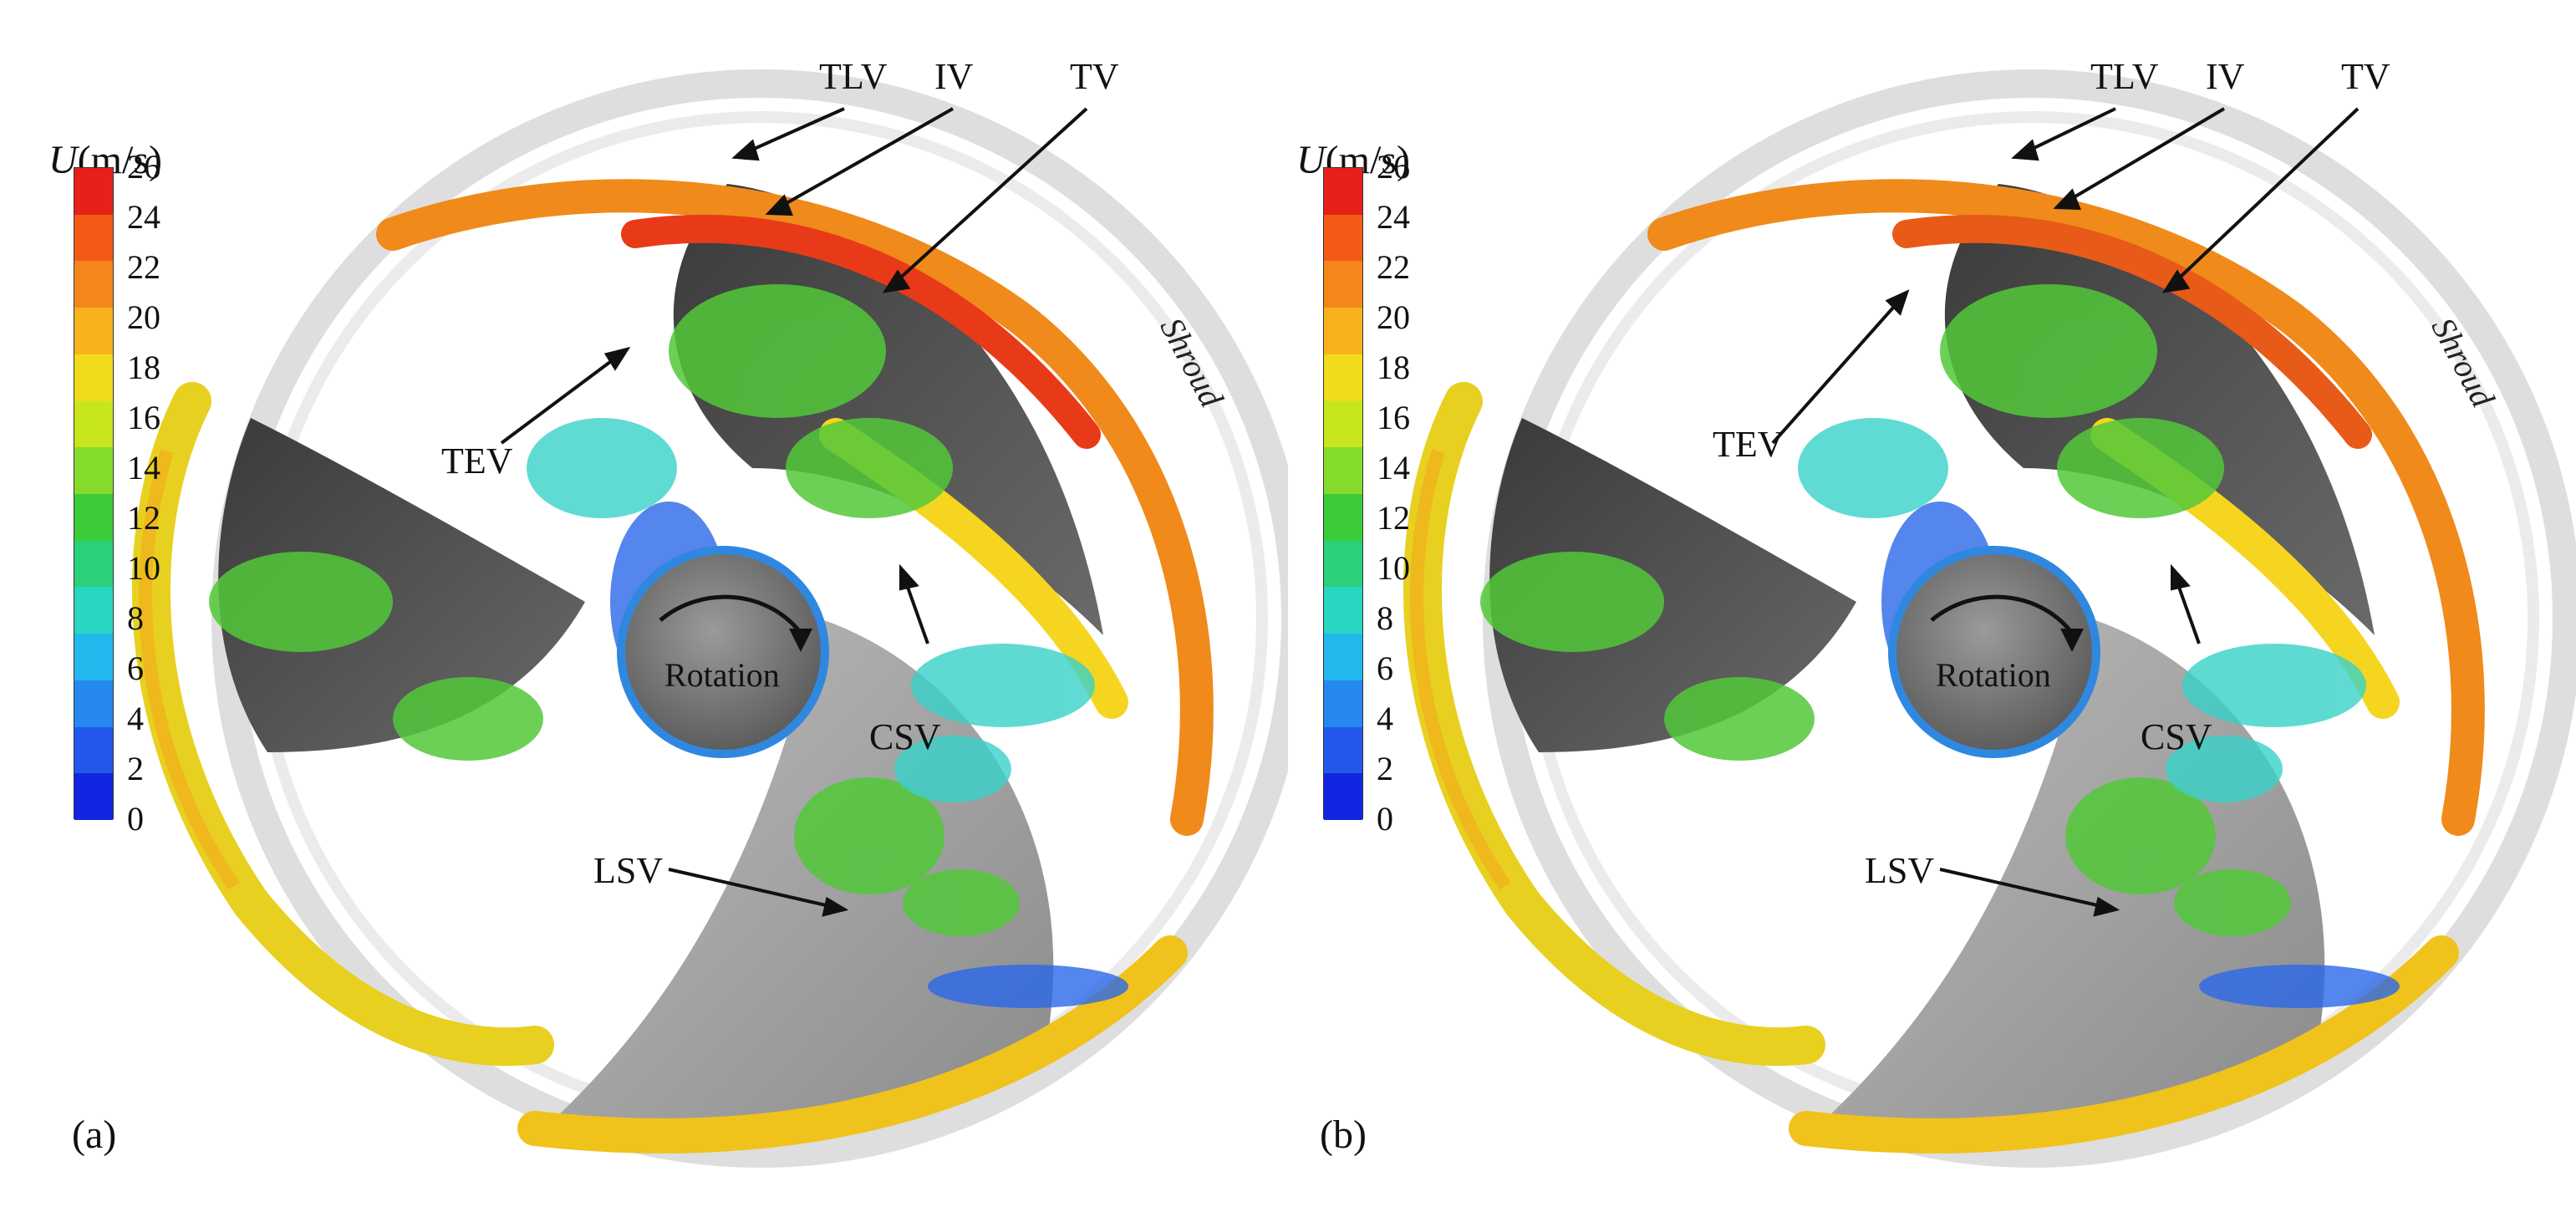 The image size is (2576, 1207). What do you see at coordinates (1343, 1135) in the screenshot?
I see `panel-label: (b)` at bounding box center [1343, 1135].